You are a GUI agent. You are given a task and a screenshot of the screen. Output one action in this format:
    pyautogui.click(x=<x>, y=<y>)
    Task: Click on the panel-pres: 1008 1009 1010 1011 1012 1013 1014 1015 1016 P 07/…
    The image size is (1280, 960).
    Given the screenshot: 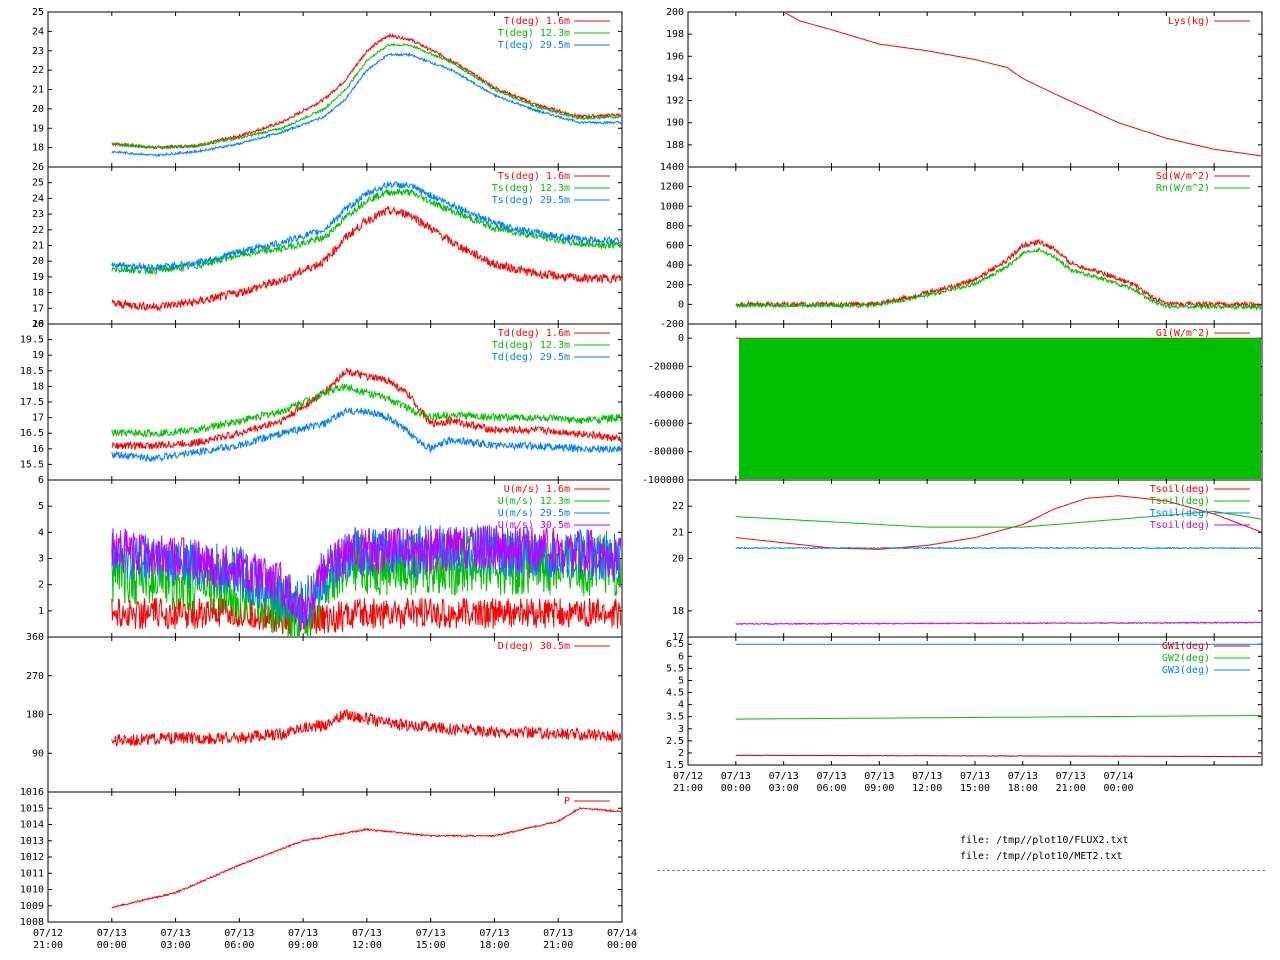 What is the action you would take?
    pyautogui.click(x=328, y=869)
    